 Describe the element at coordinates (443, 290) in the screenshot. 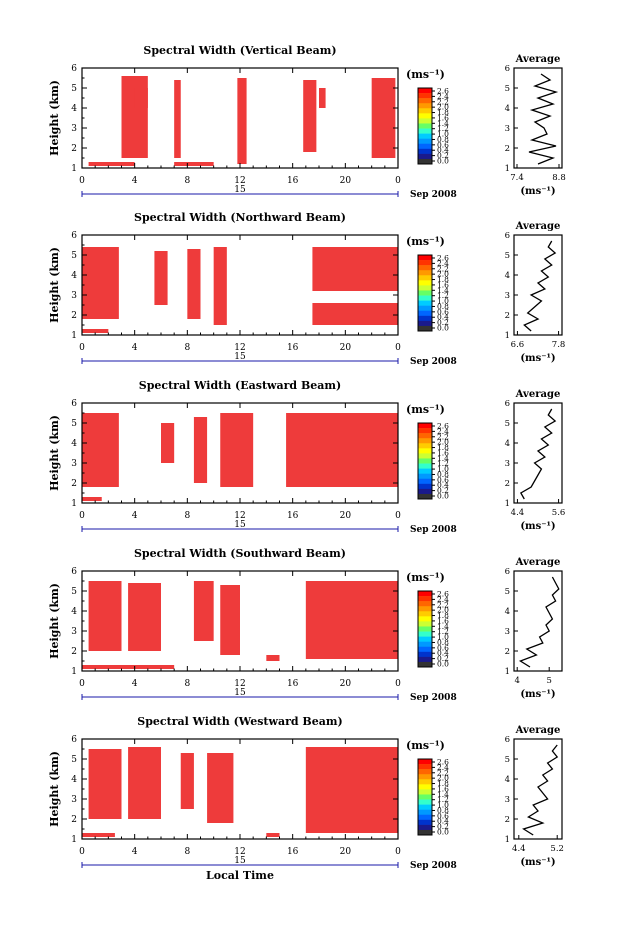

I see `colorbar-tick-label: 1.4` at that location.